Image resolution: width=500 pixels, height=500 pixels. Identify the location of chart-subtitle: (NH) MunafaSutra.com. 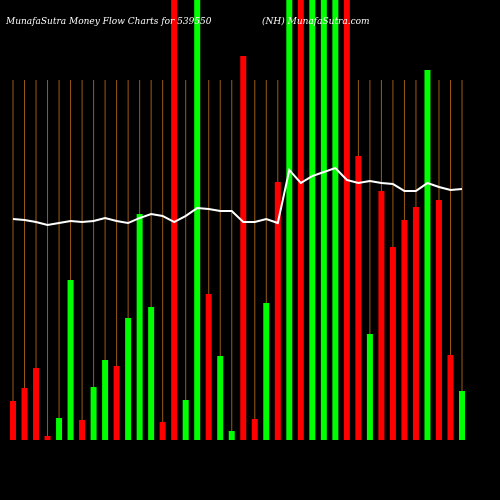
(316, 21).